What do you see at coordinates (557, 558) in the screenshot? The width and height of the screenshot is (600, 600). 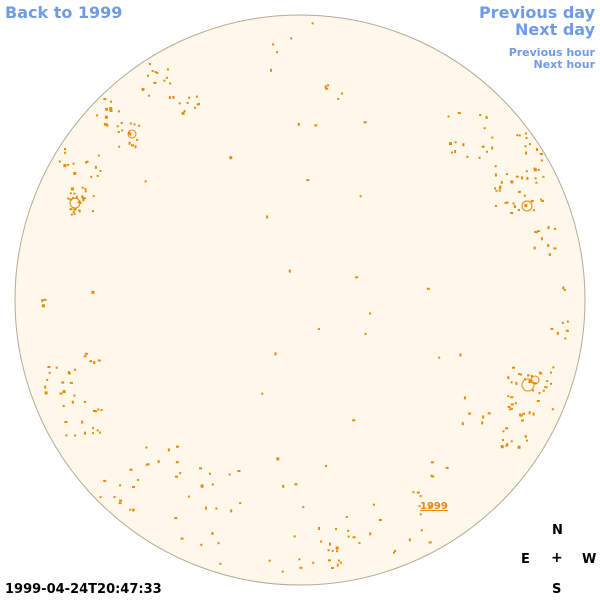 I see `compass-center: +` at bounding box center [557, 558].